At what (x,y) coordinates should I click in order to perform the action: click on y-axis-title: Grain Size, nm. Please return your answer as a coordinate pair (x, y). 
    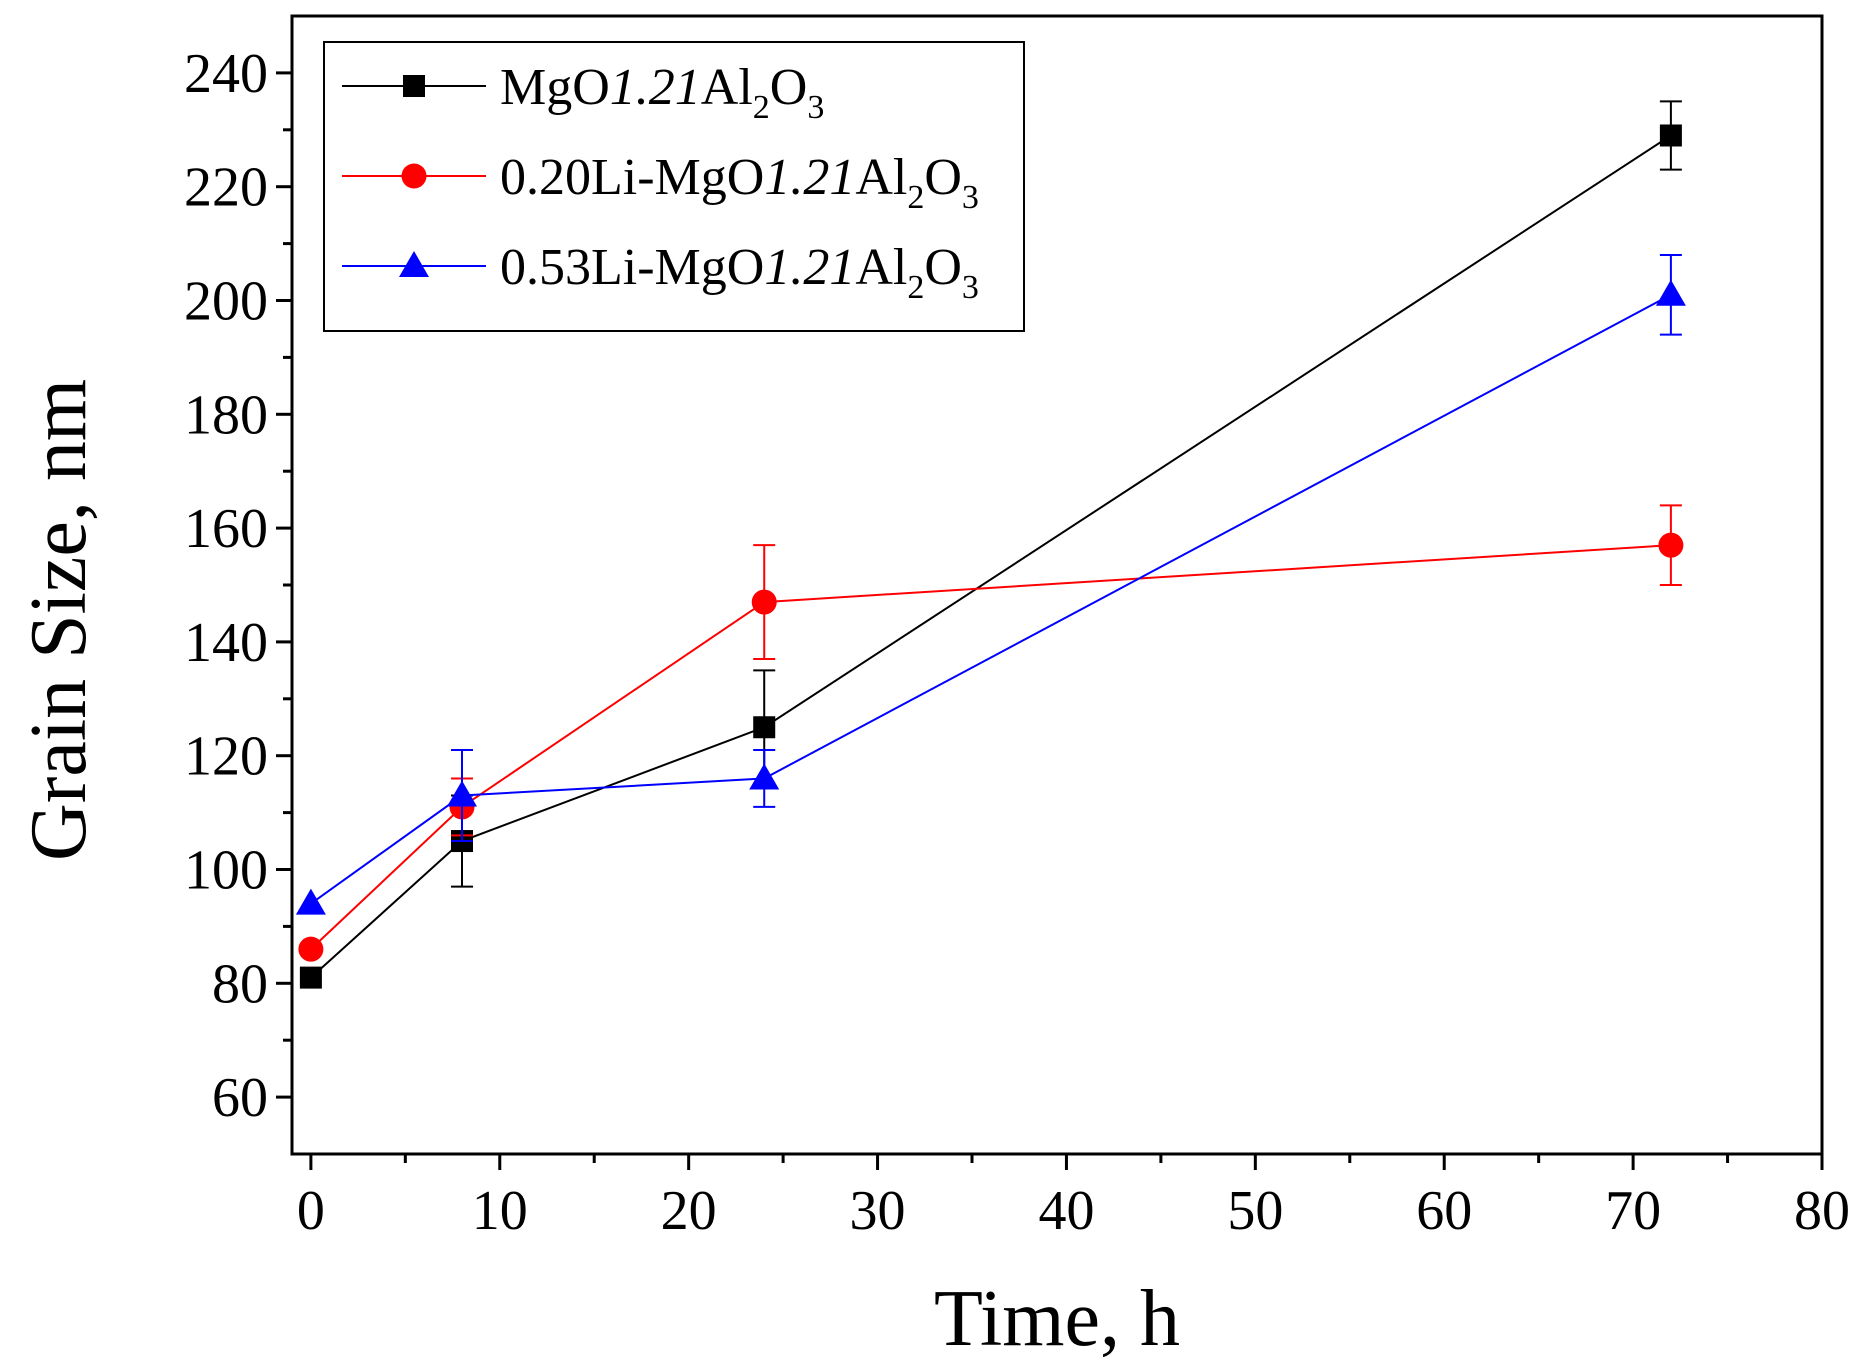
    Looking at the image, I should click on (59, 620).